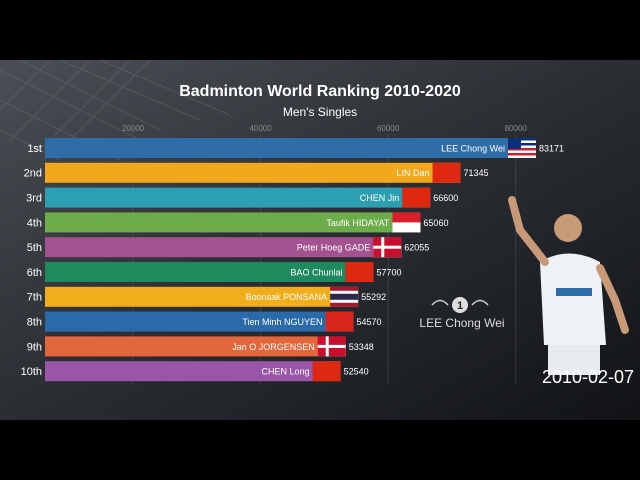 This screenshot has width=640, height=480. I want to click on player, so click(568, 285).